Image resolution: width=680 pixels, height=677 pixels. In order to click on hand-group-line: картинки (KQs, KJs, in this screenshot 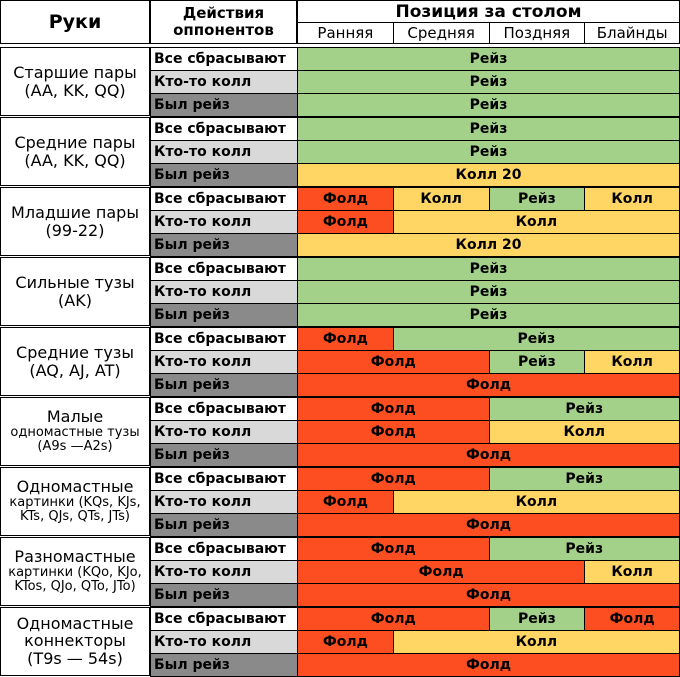, I will do `click(74, 503)`.